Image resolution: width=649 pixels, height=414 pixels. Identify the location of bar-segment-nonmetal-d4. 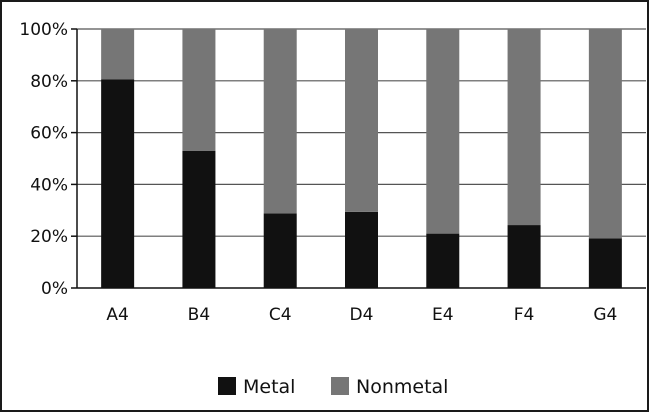
(361, 120).